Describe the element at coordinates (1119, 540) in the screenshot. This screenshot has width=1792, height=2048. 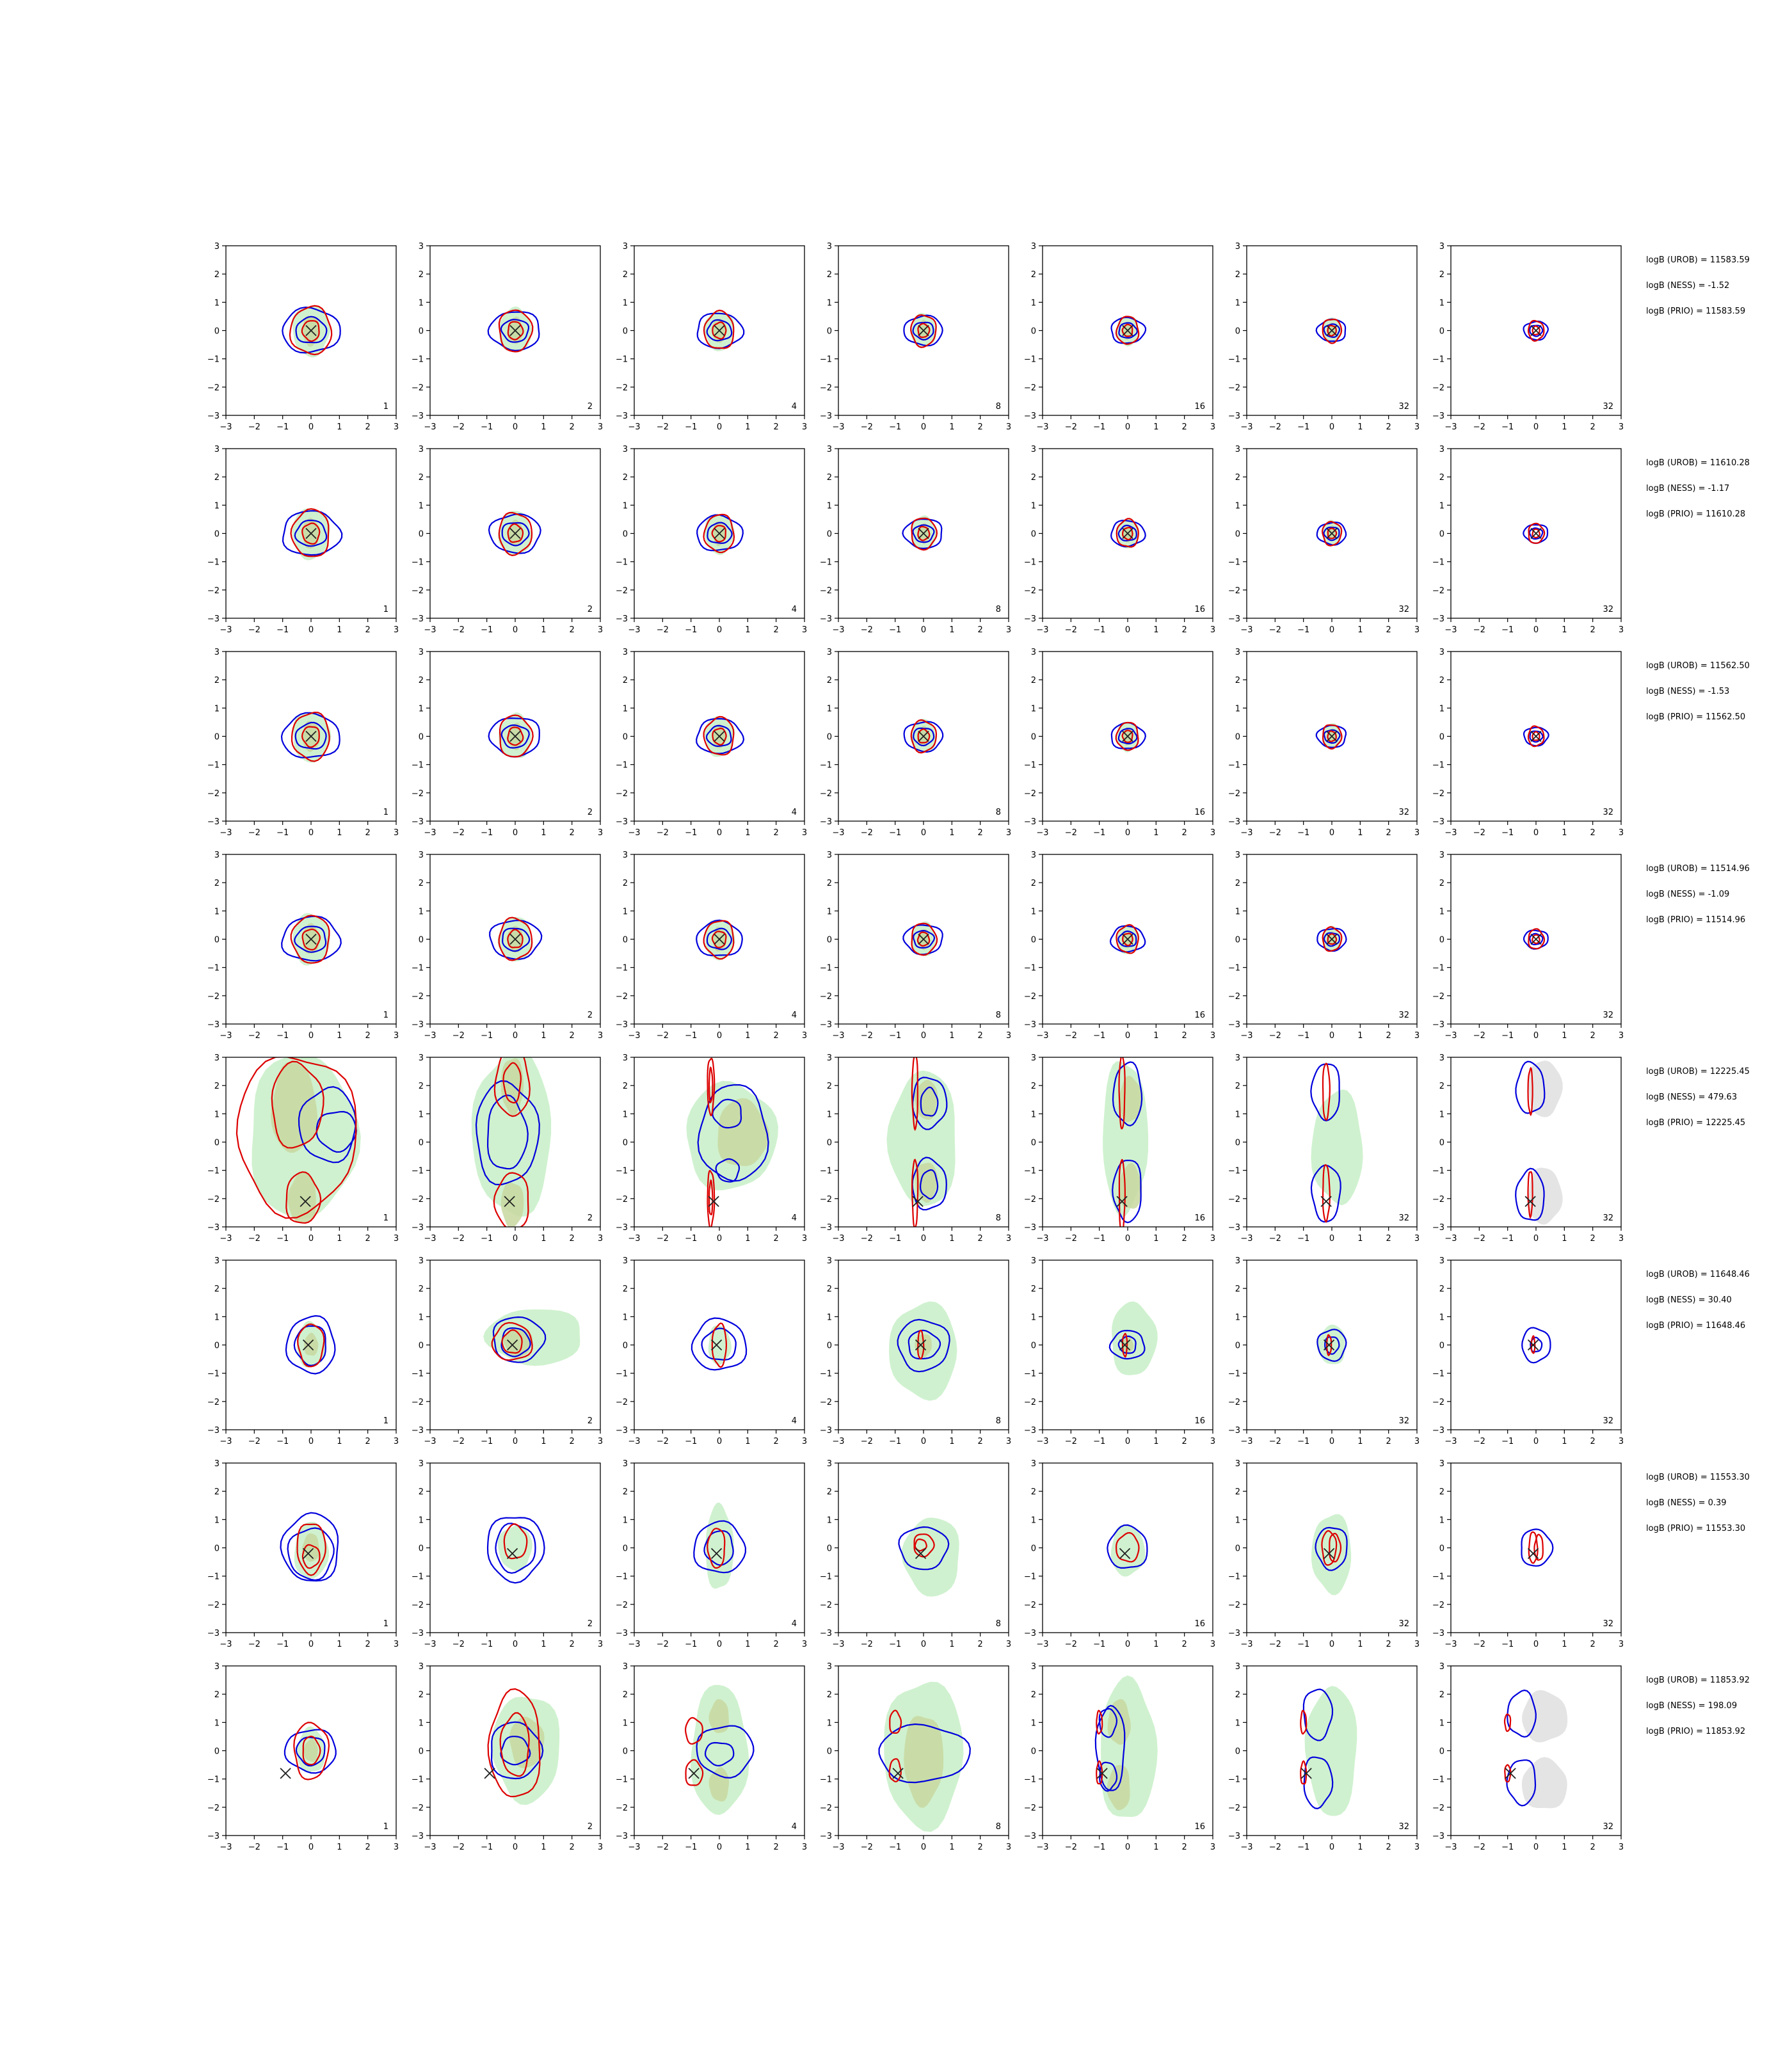
I see `subplot-r2-c5: −3−3 −2 −2 −1 −1 0 0 1 1 2 2 3 3 16` at that location.